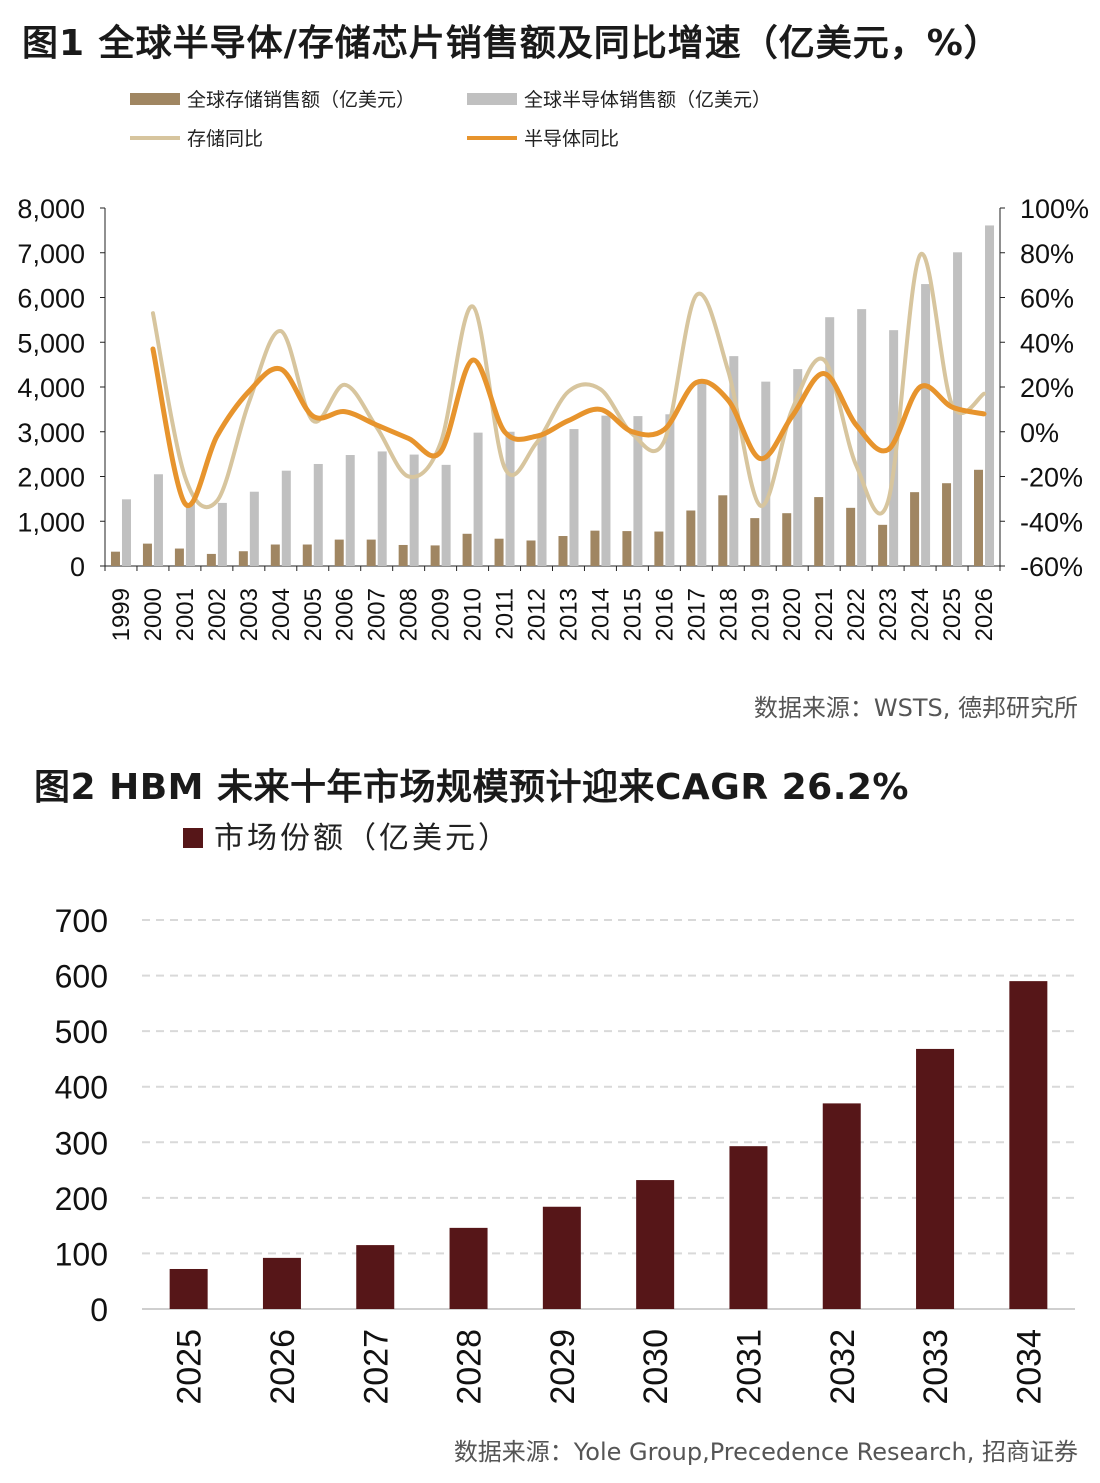 The height and width of the screenshot is (1483, 1100). I want to click on x-tick-label: 2014, so click(600, 614).